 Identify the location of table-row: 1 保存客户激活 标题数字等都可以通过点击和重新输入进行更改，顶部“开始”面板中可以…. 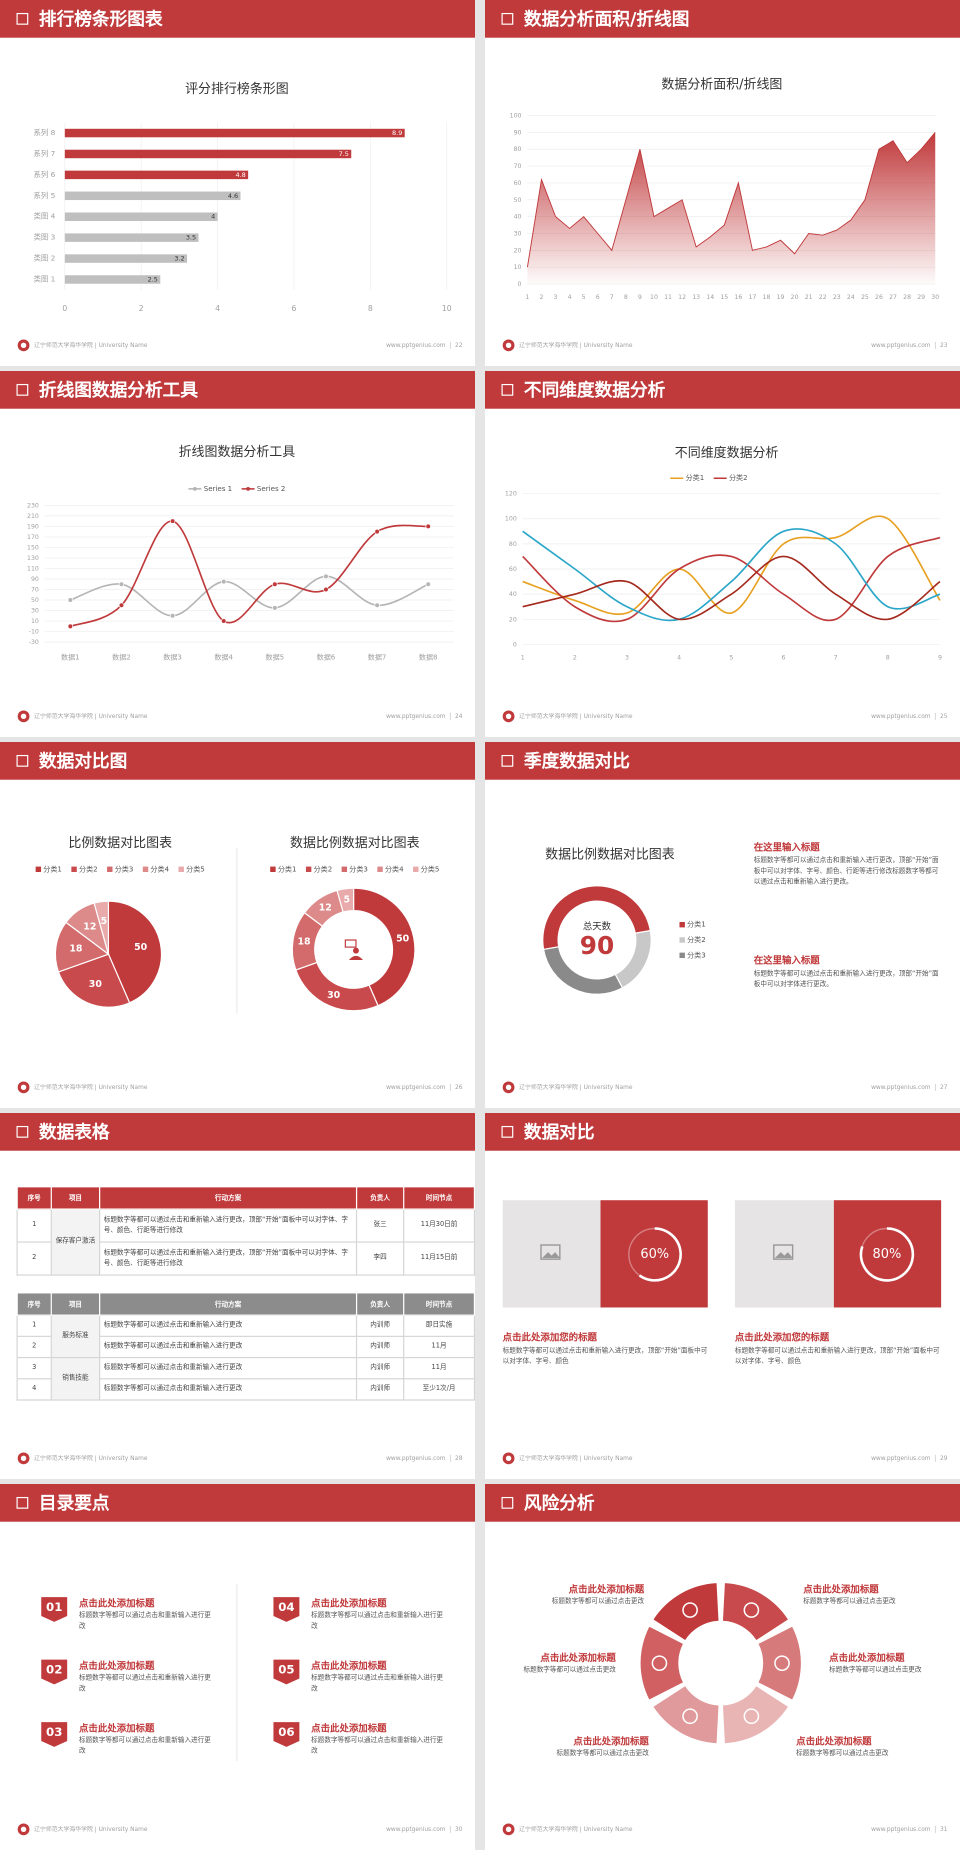
(245, 1242).